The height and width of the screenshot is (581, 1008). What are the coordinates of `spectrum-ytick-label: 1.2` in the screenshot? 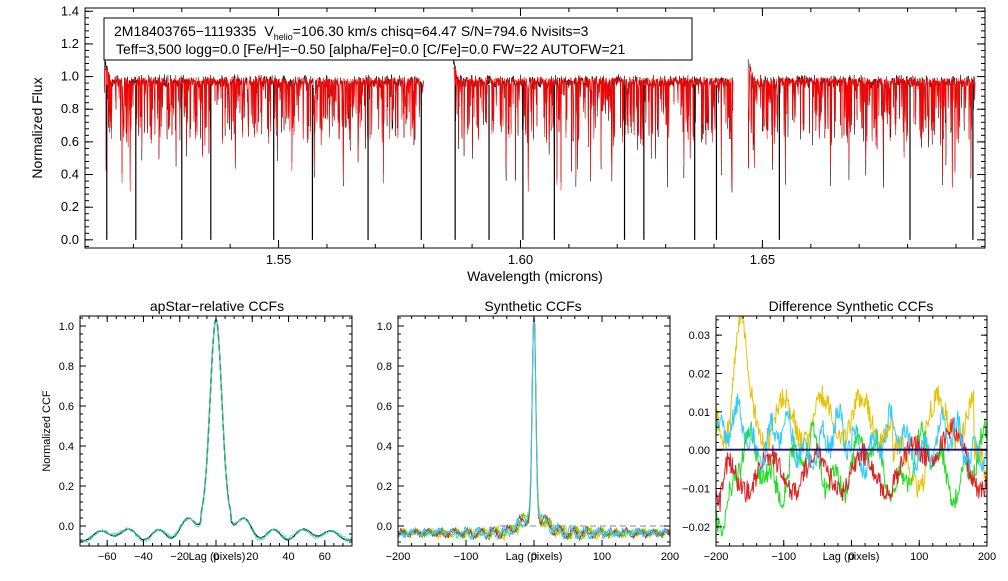 It's located at (70, 43).